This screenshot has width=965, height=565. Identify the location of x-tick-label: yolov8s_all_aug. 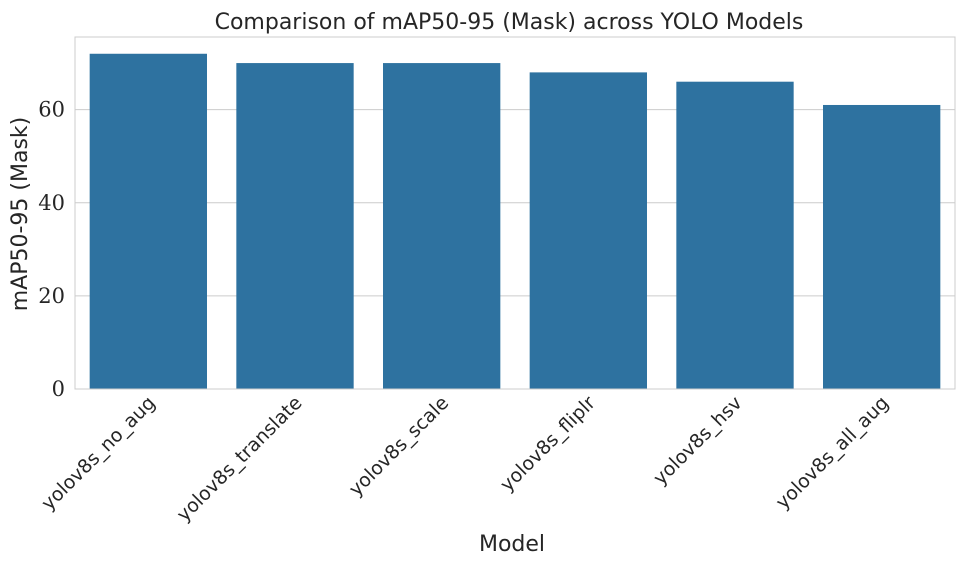
(833, 453).